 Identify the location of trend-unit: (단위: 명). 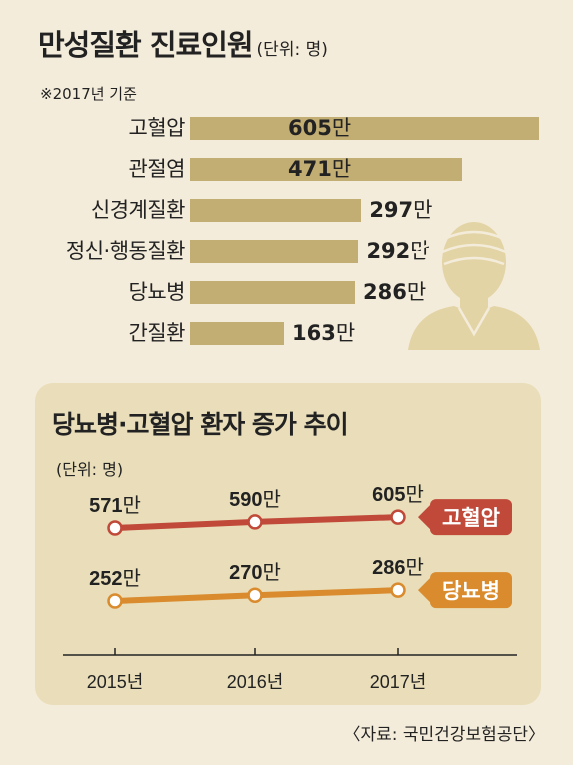
(90, 469).